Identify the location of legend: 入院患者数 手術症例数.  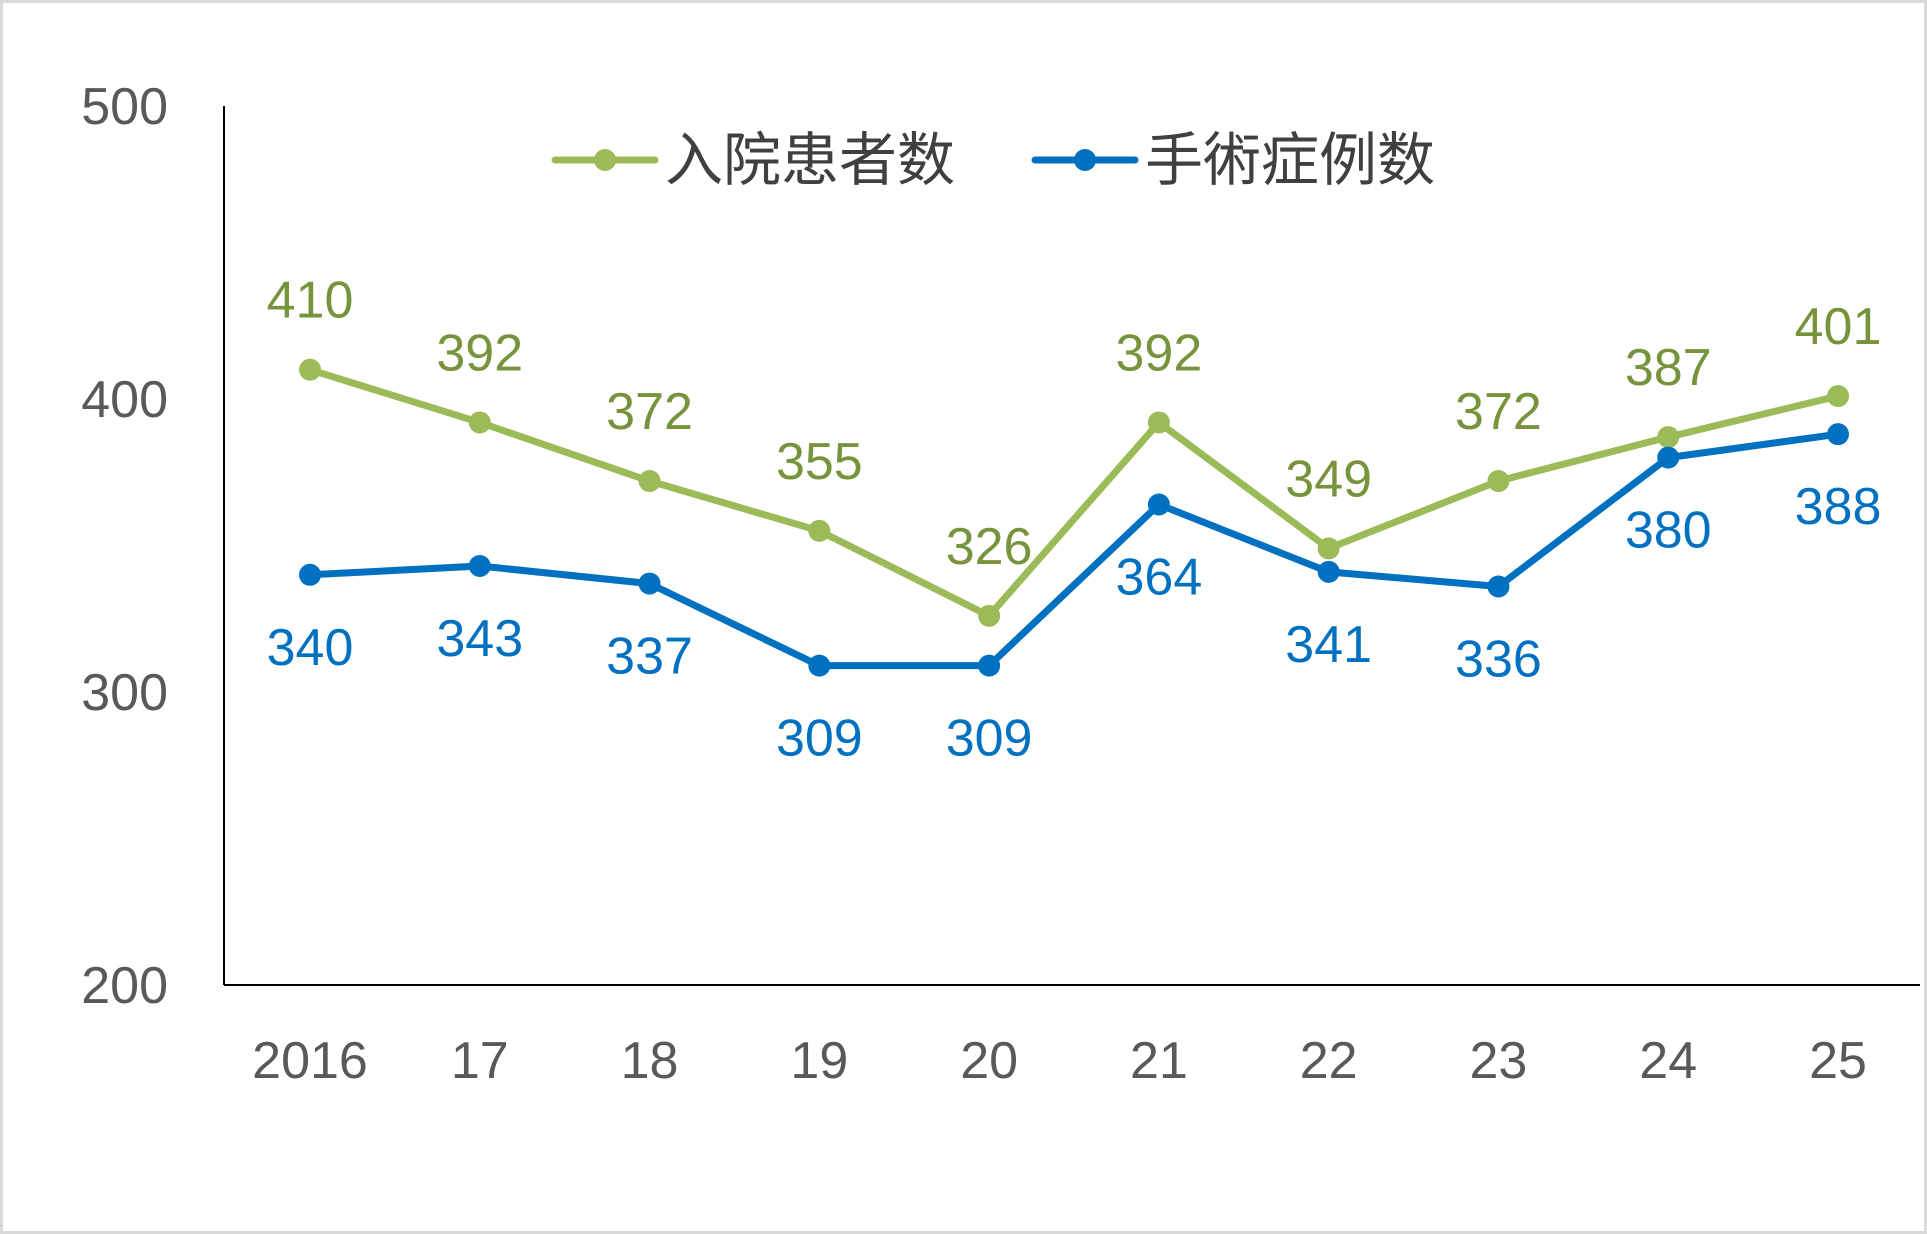
(993, 160).